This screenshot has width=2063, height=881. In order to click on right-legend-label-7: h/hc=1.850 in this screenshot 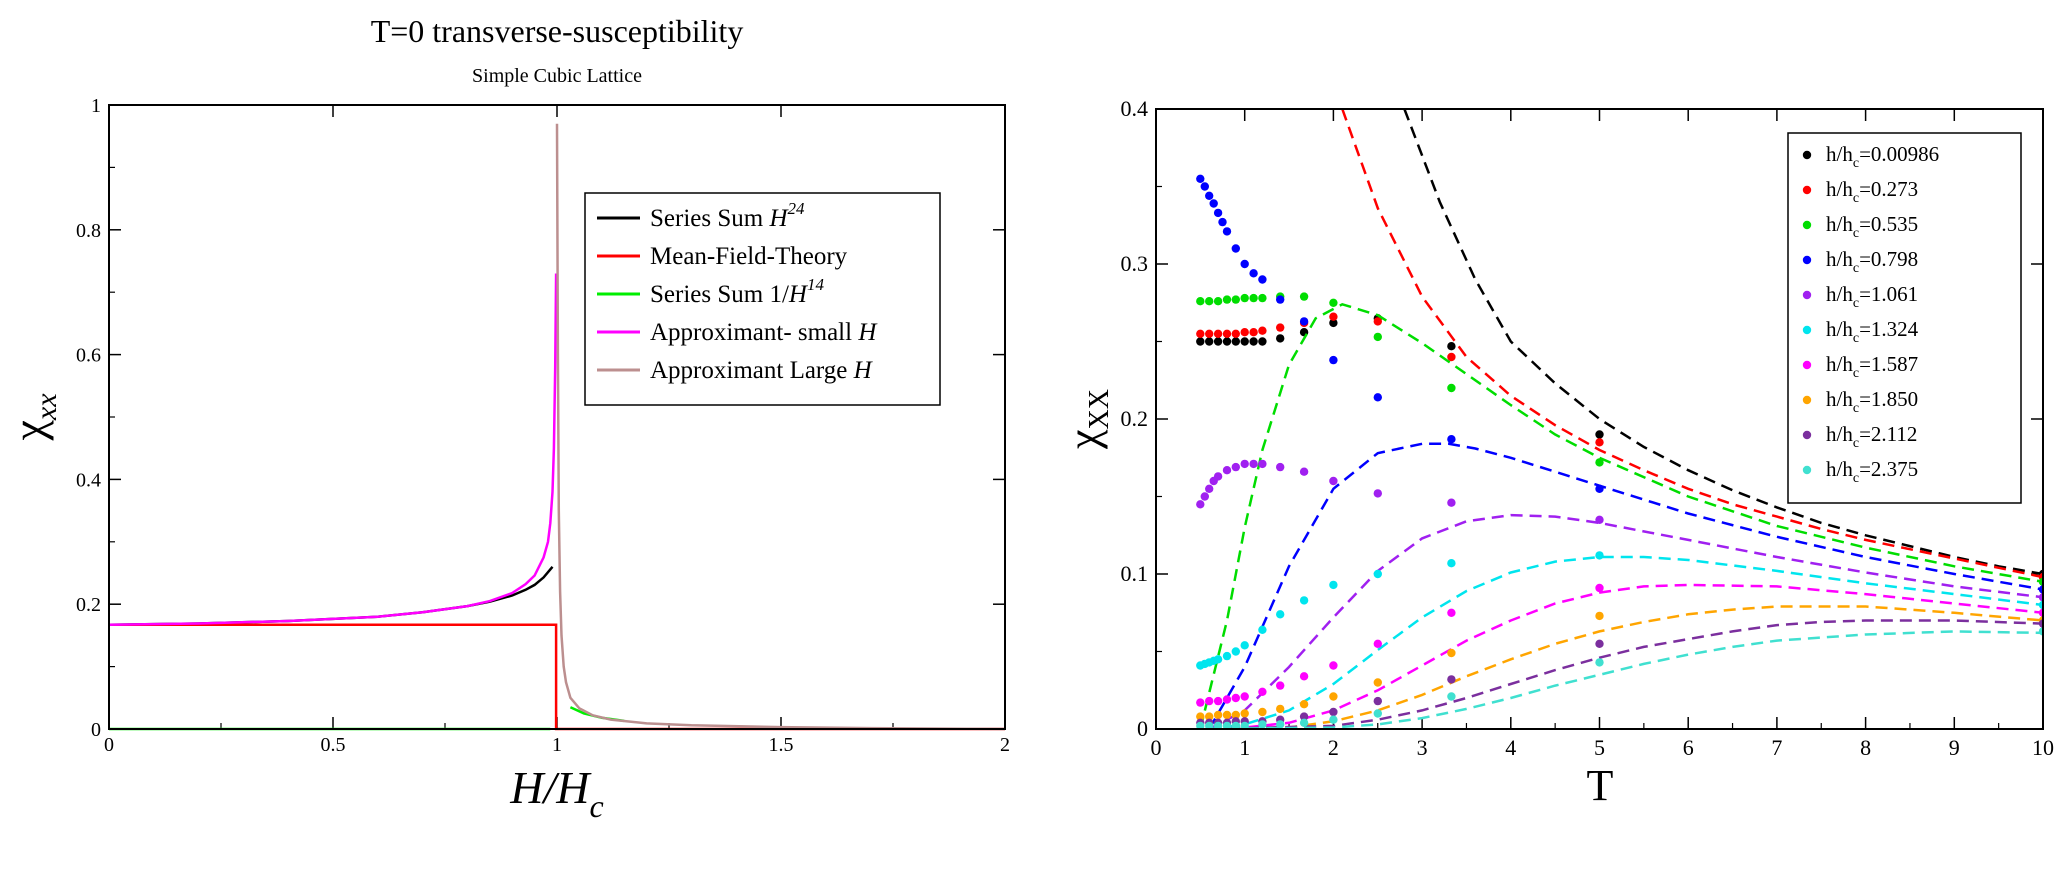, I will do `click(1872, 401)`.